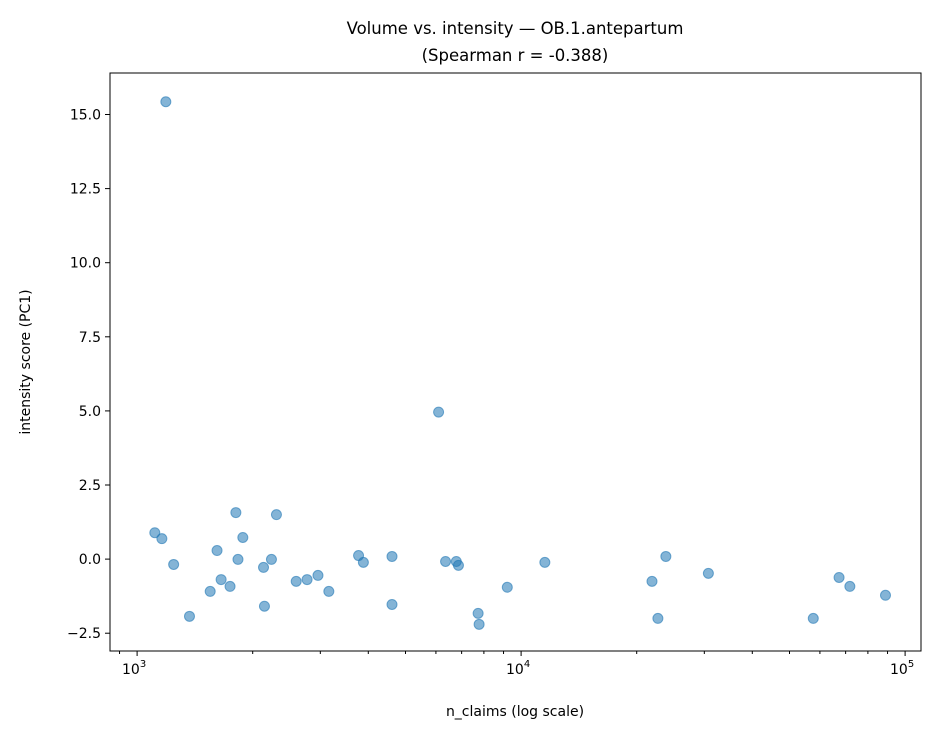  What do you see at coordinates (90, 338) in the screenshot?
I see `y-tick-label: 7.5` at bounding box center [90, 338].